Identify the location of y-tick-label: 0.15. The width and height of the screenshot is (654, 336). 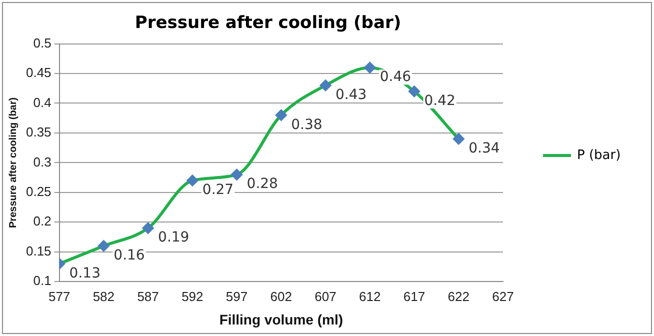
(39, 250).